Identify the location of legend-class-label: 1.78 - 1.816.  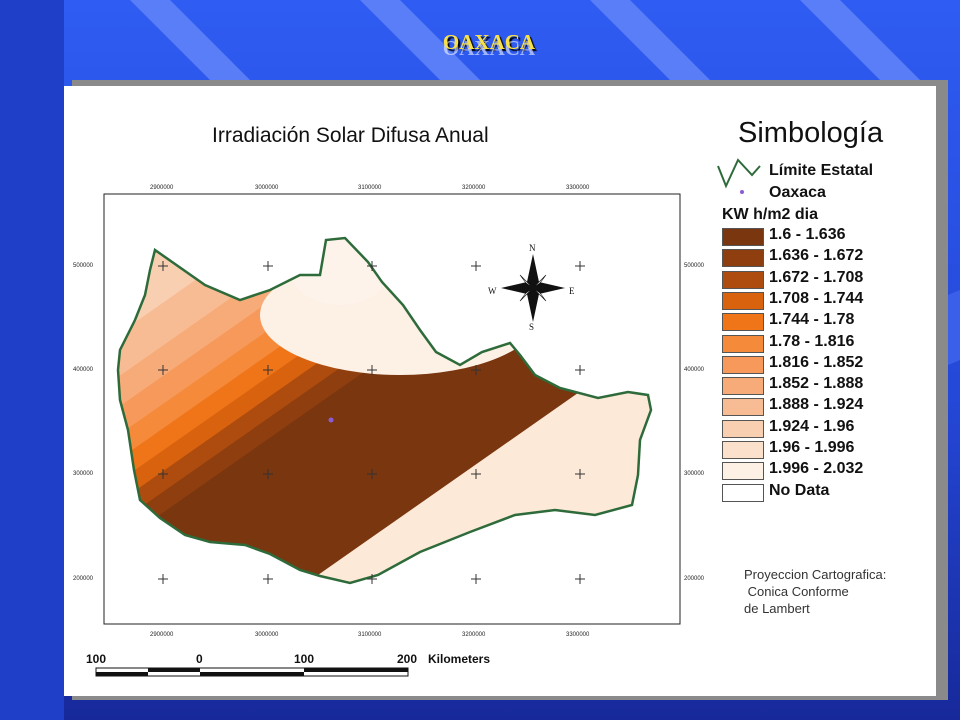
(812, 341).